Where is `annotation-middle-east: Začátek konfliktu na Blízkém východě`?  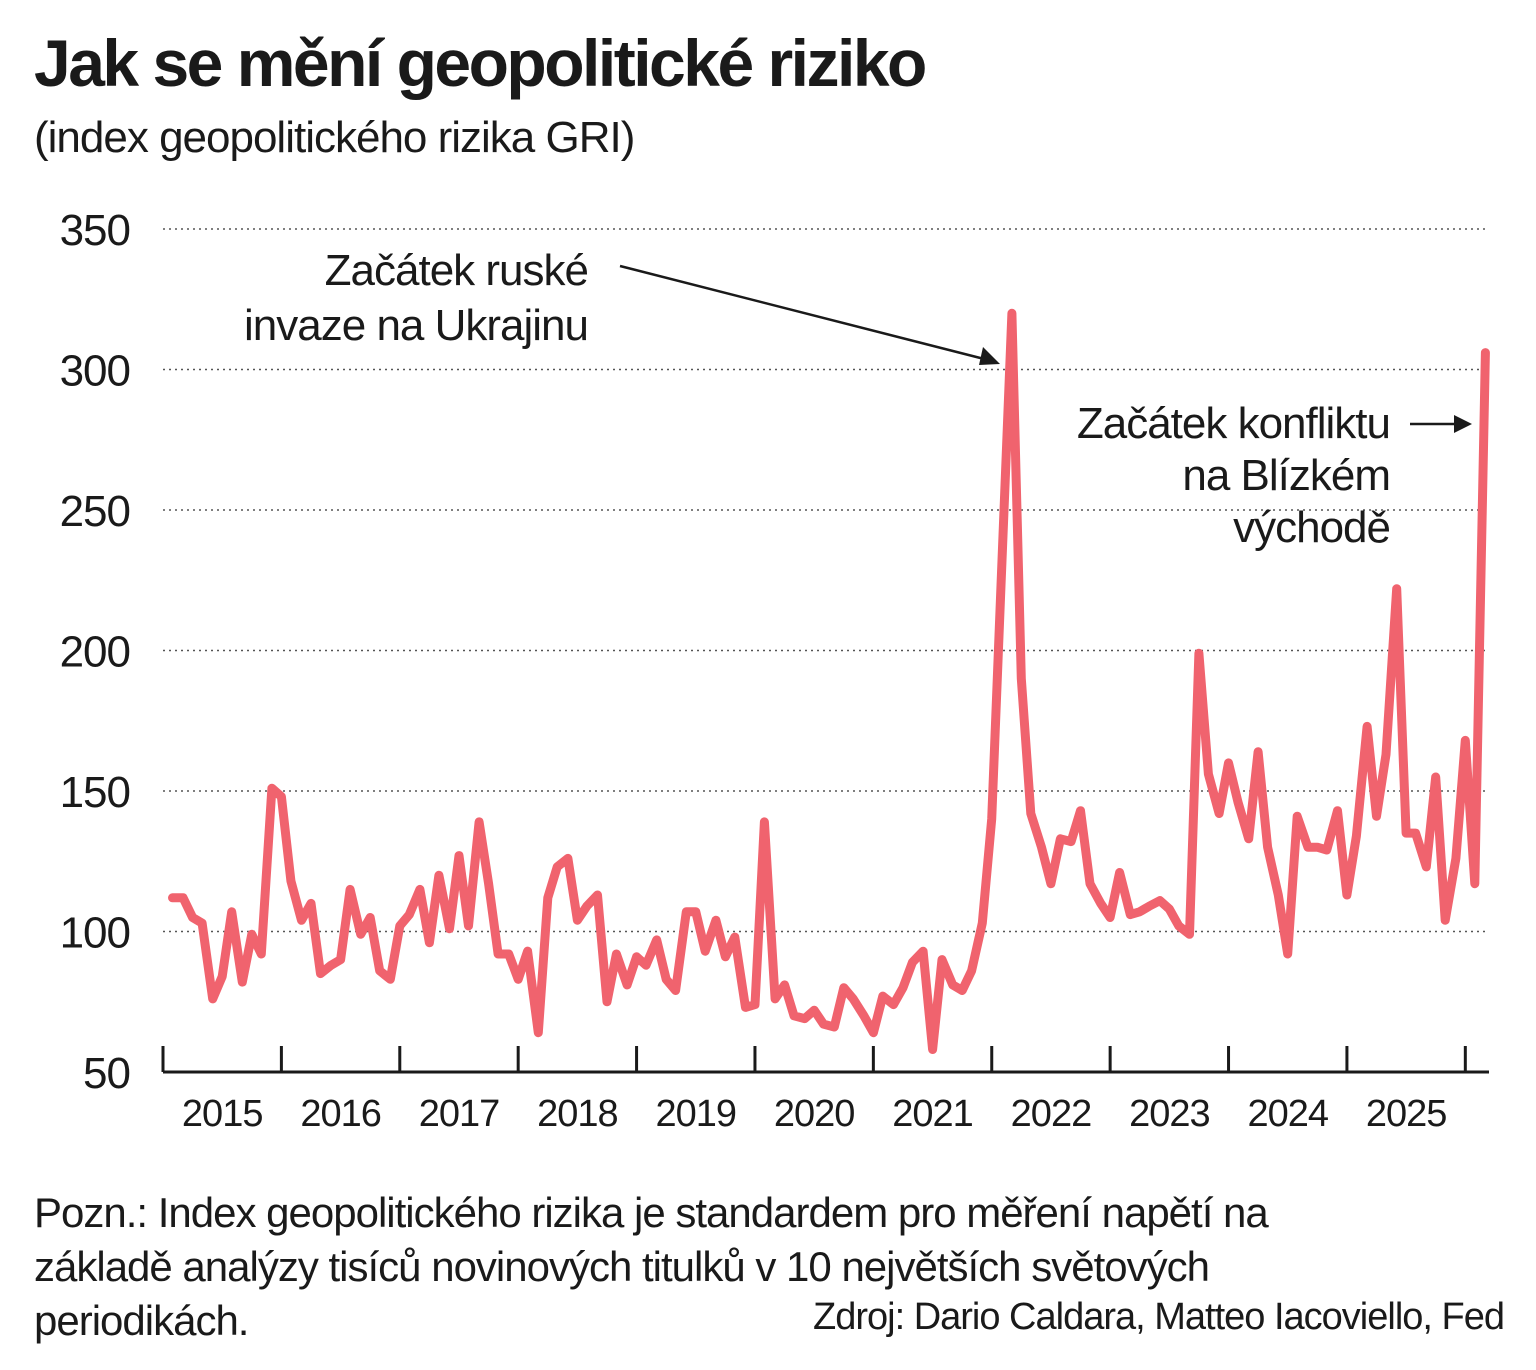 annotation-middle-east: Začátek konfliktu na Blízkém východě is located at coordinates (1274, 475).